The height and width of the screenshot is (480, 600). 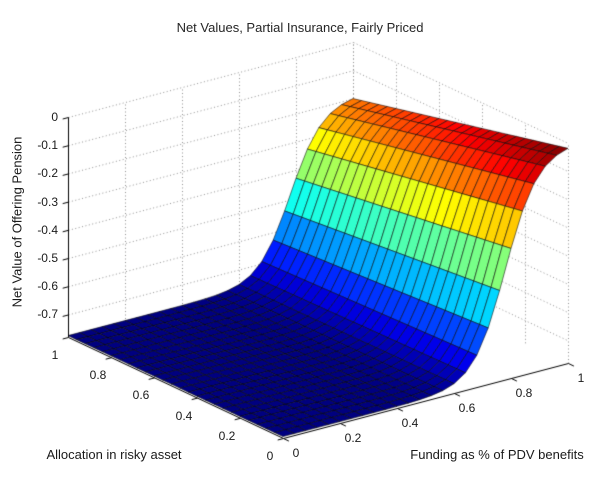 What do you see at coordinates (55, 355) in the screenshot?
I see `y-tick-label: 1` at bounding box center [55, 355].